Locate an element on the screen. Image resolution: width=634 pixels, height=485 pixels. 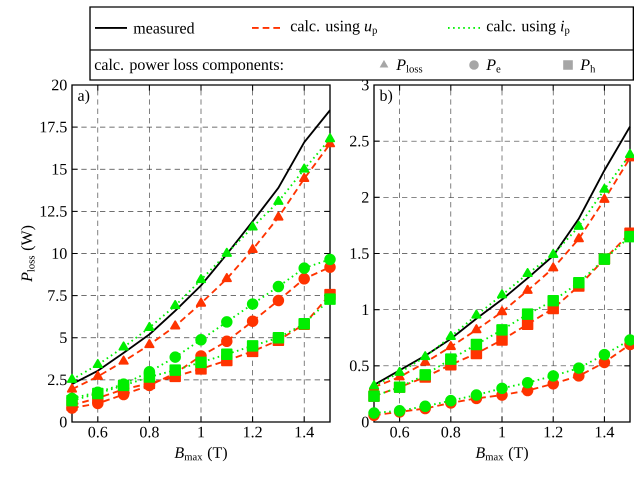
y-tick-label: 0.5 is located at coordinates (359, 366).